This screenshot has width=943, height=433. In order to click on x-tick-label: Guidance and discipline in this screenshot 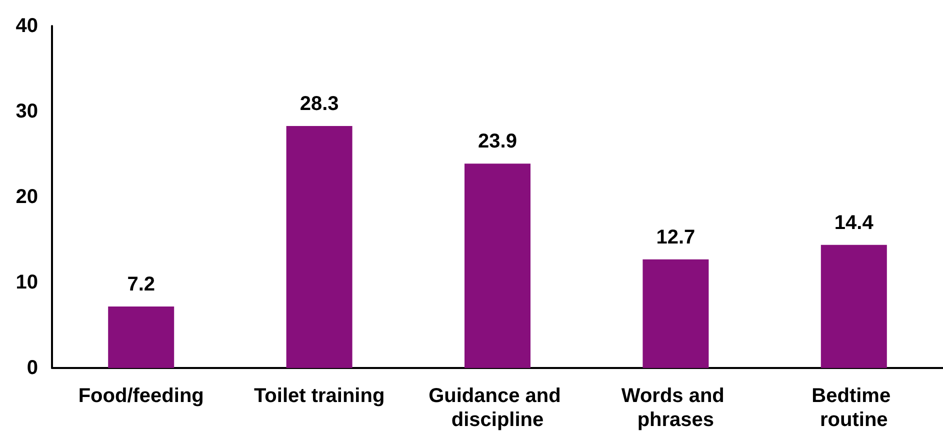, I will do `click(497, 408)`.